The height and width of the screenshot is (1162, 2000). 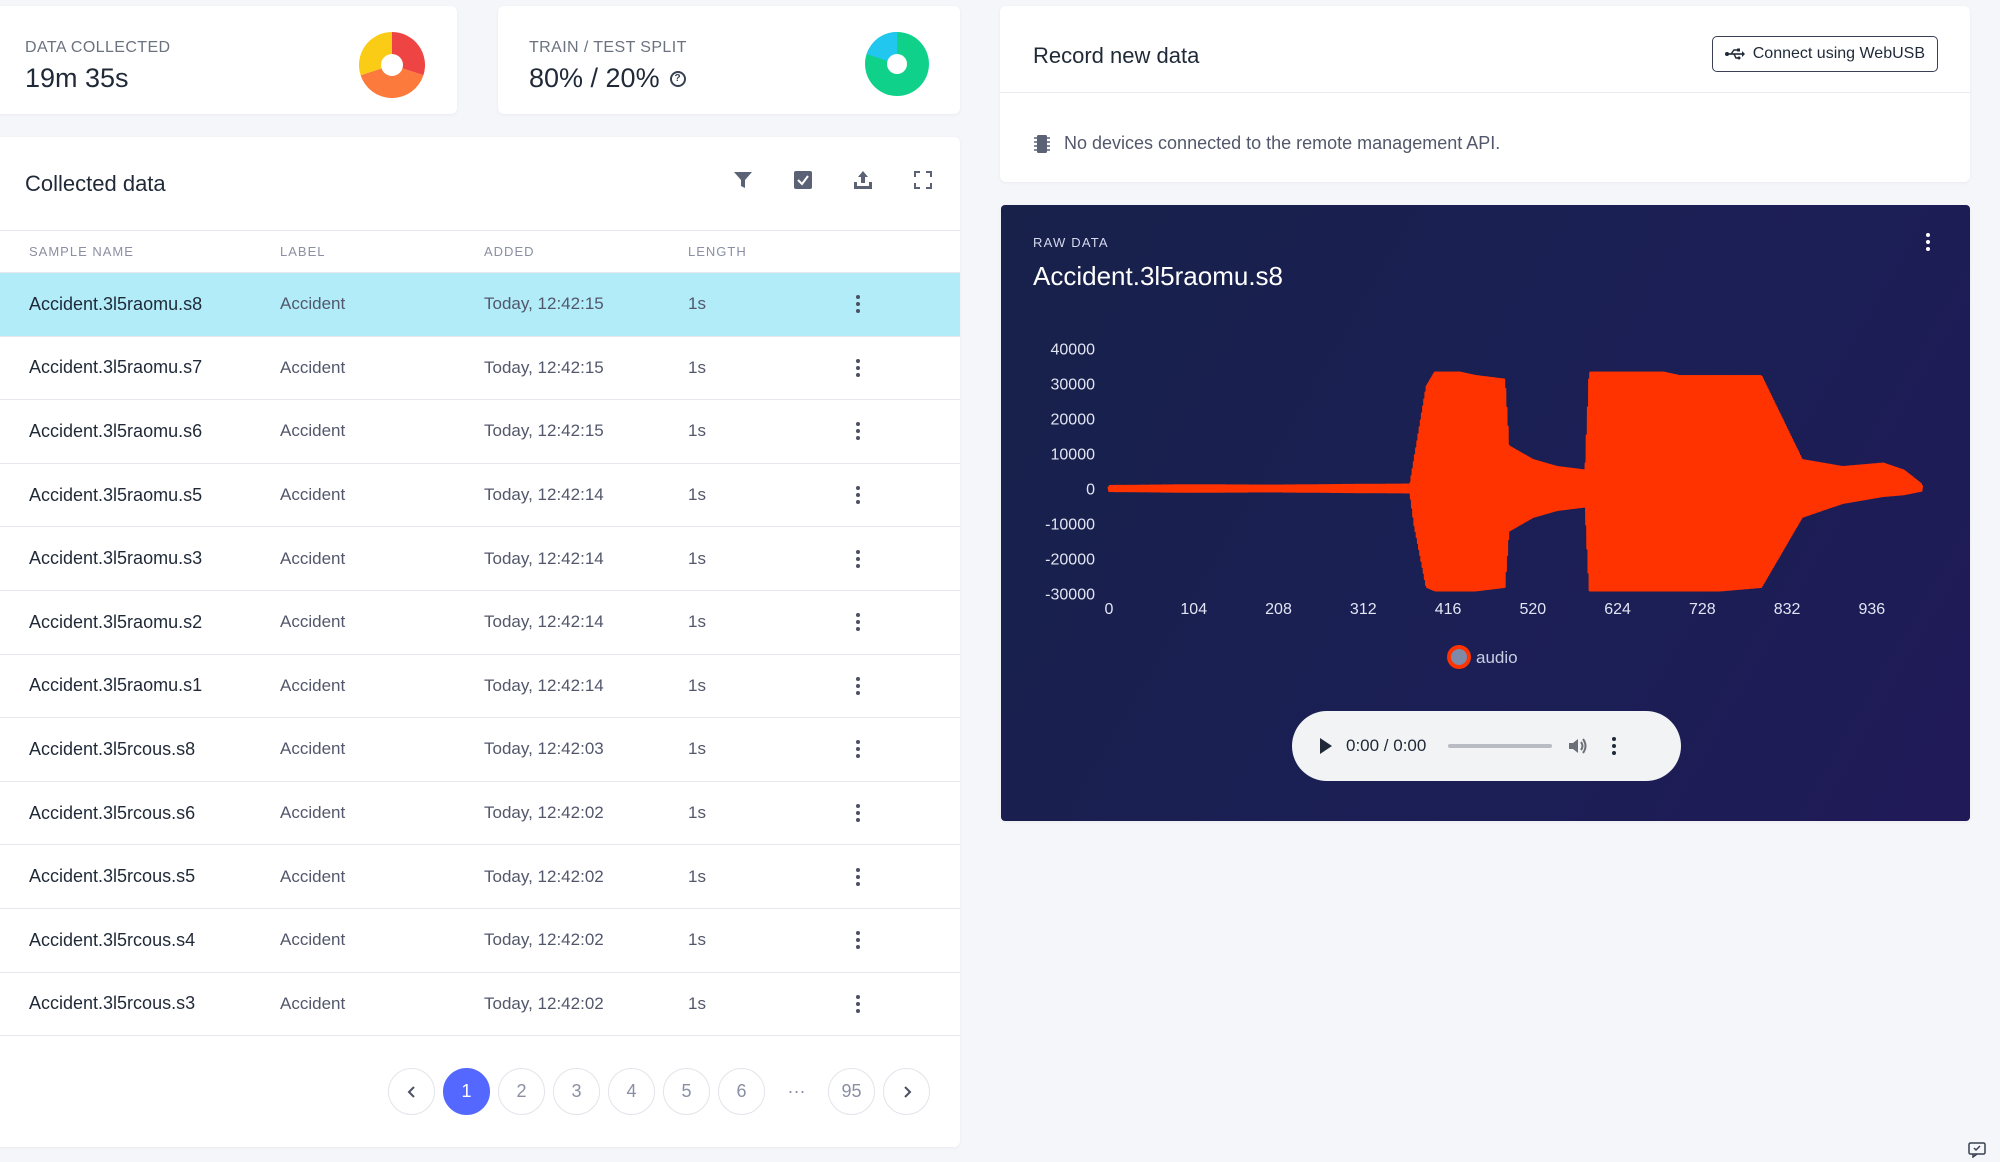 What do you see at coordinates (1071, 242) in the screenshot?
I see `raw-data-label: RAW DATA` at bounding box center [1071, 242].